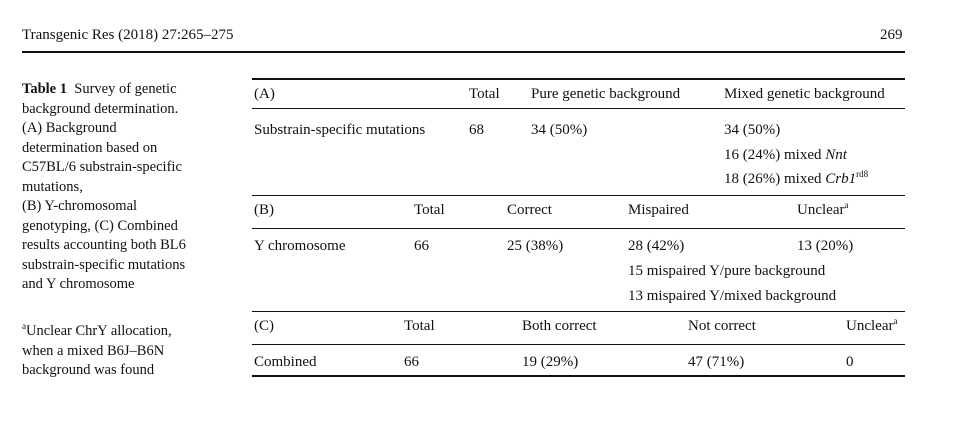 This screenshot has width=977, height=431. Describe the element at coordinates (44, 89) in the screenshot. I see `table-label: Table 1` at that location.